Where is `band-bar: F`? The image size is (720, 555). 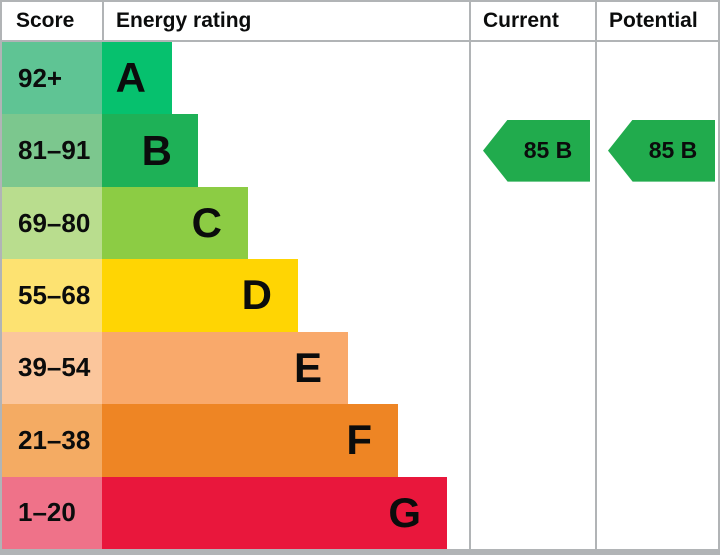 band-bar: F is located at coordinates (250, 440).